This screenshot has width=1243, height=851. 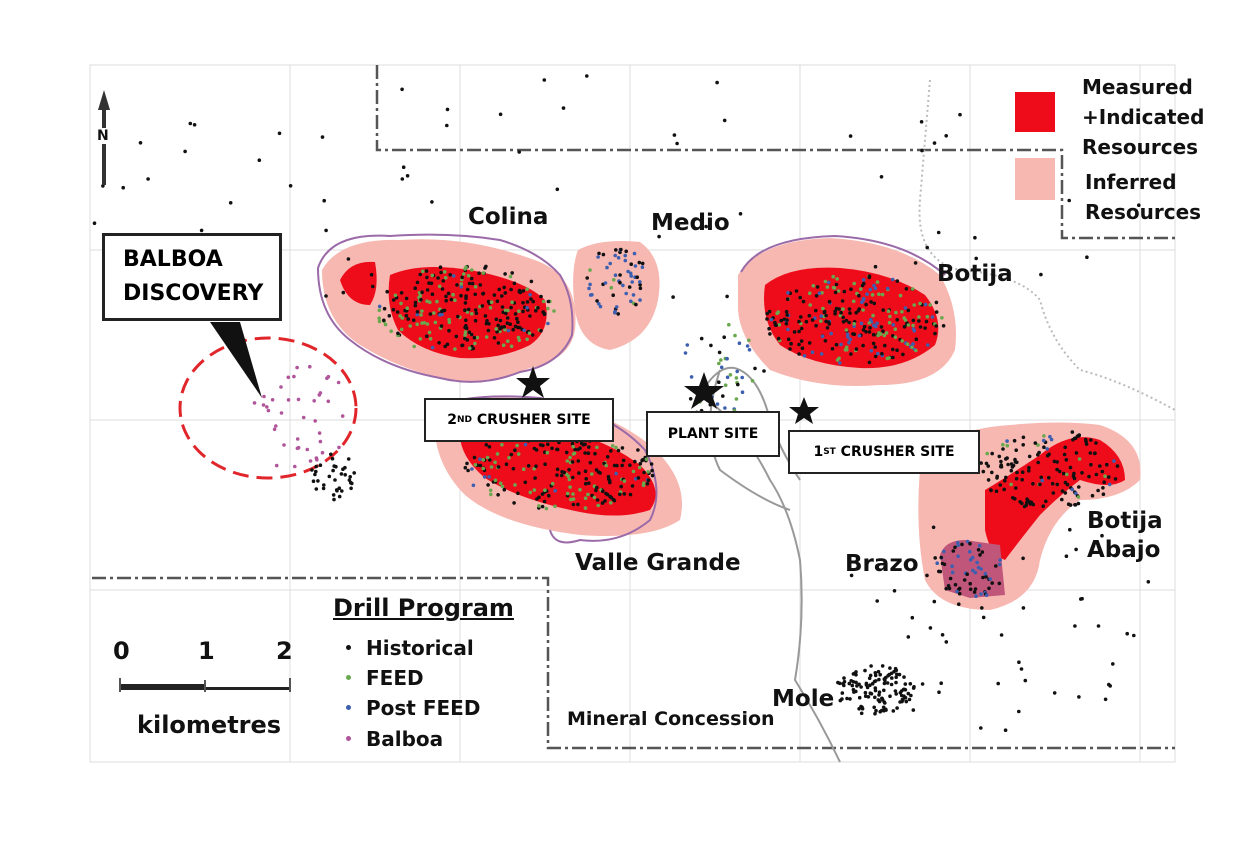 What do you see at coordinates (206, 651) in the screenshot?
I see `scale-tick-1: 1` at bounding box center [206, 651].